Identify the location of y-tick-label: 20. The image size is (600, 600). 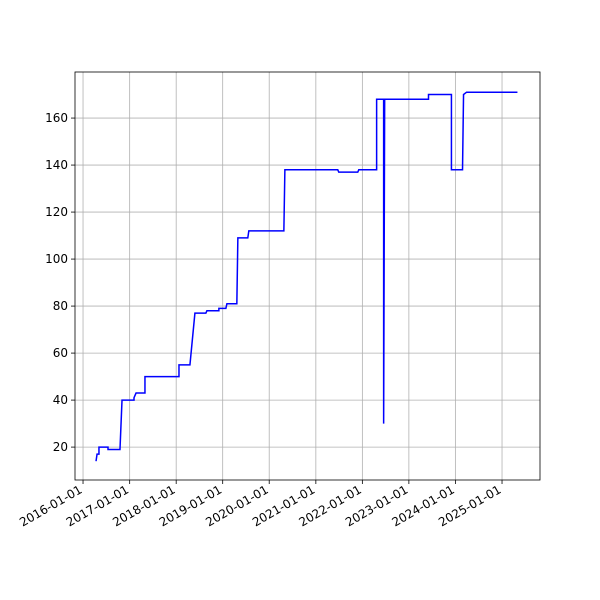
(60, 447).